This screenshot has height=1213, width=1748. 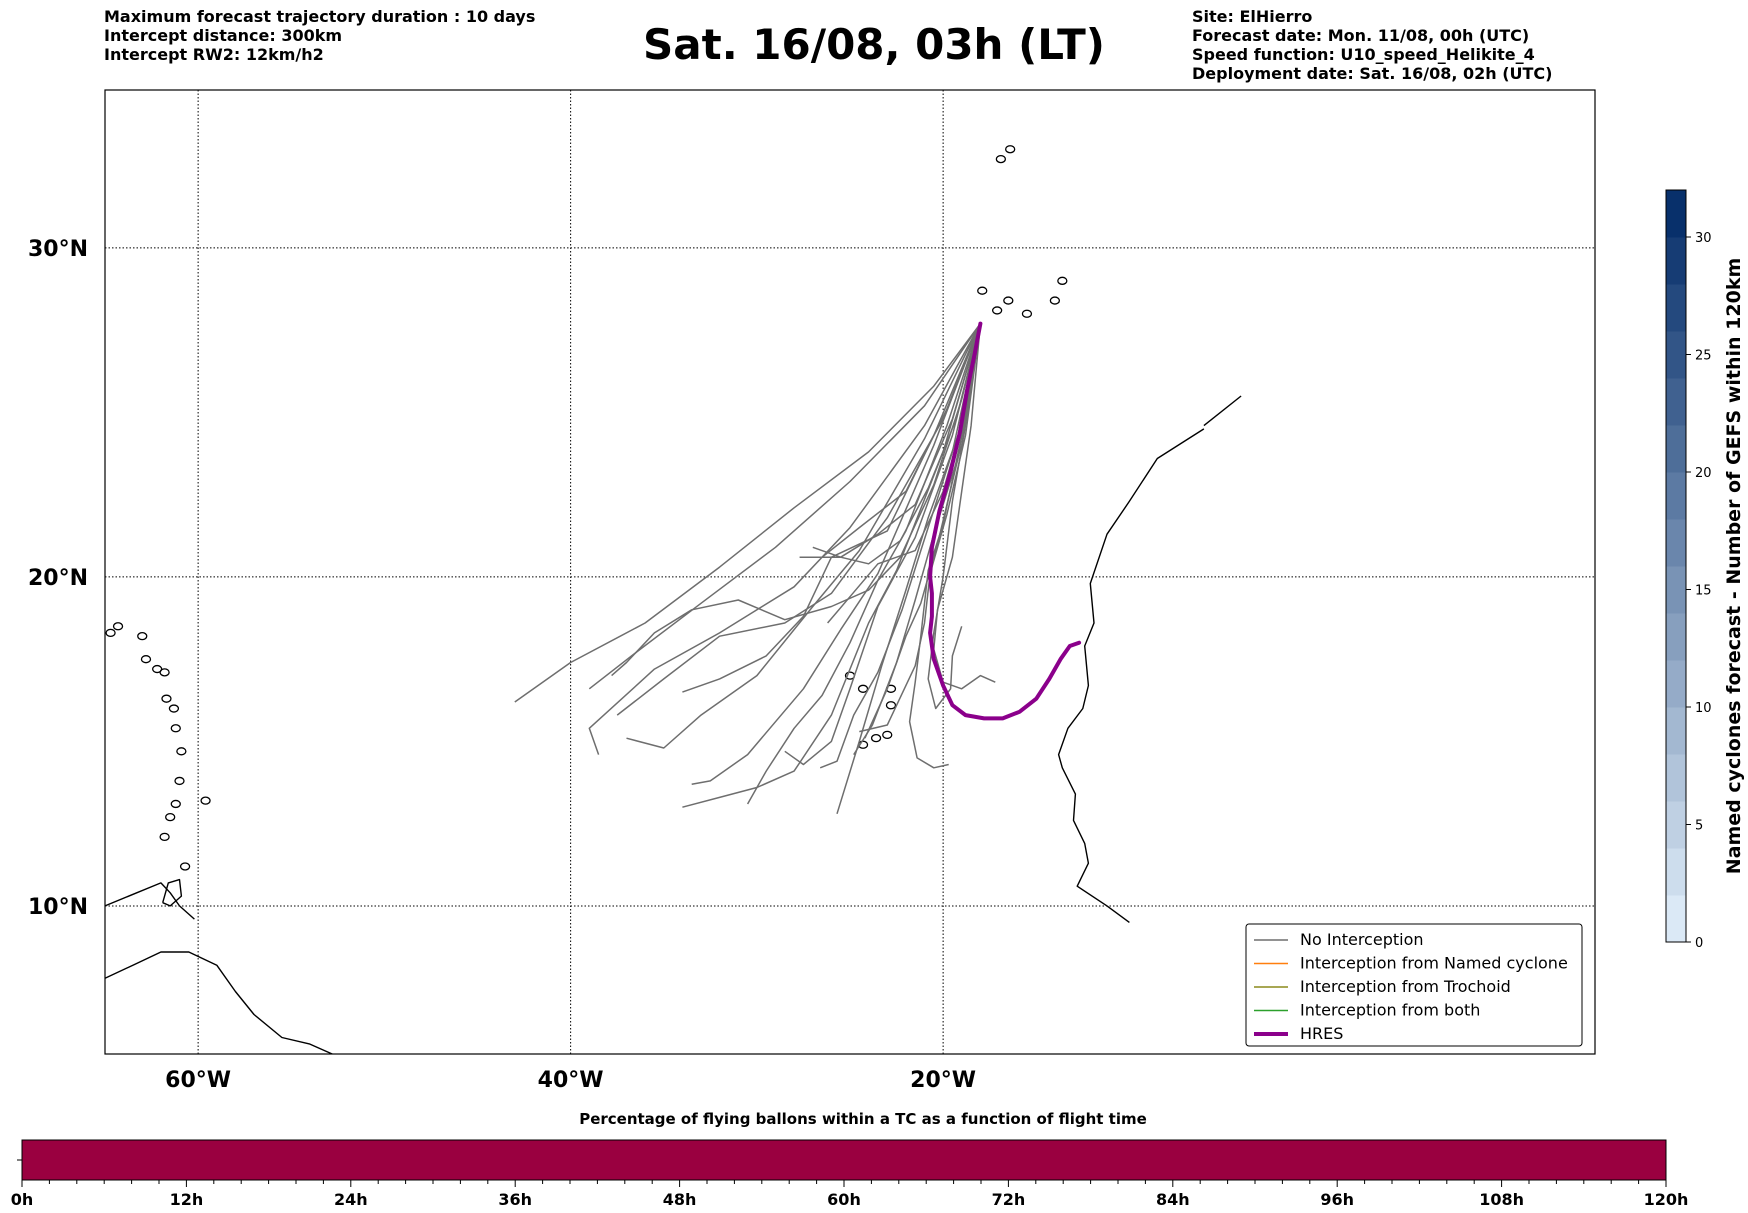 What do you see at coordinates (58, 907) in the screenshot?
I see `lat-tick-label: 10°N` at bounding box center [58, 907].